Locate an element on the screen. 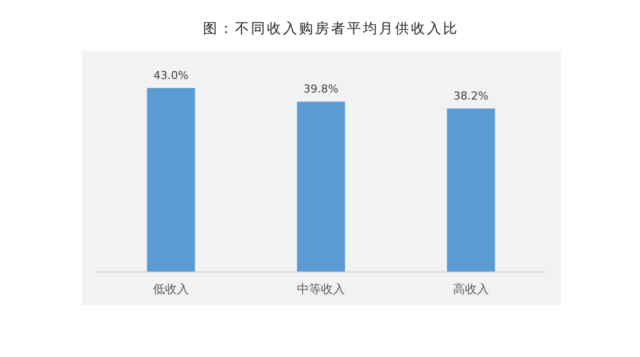  data-label: 39.8% is located at coordinates (321, 89).